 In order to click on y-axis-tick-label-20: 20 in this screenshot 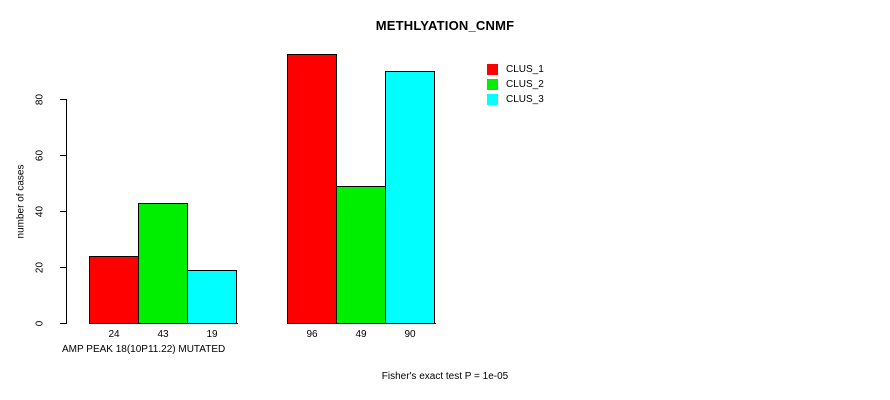, I will do `click(40, 267)`.